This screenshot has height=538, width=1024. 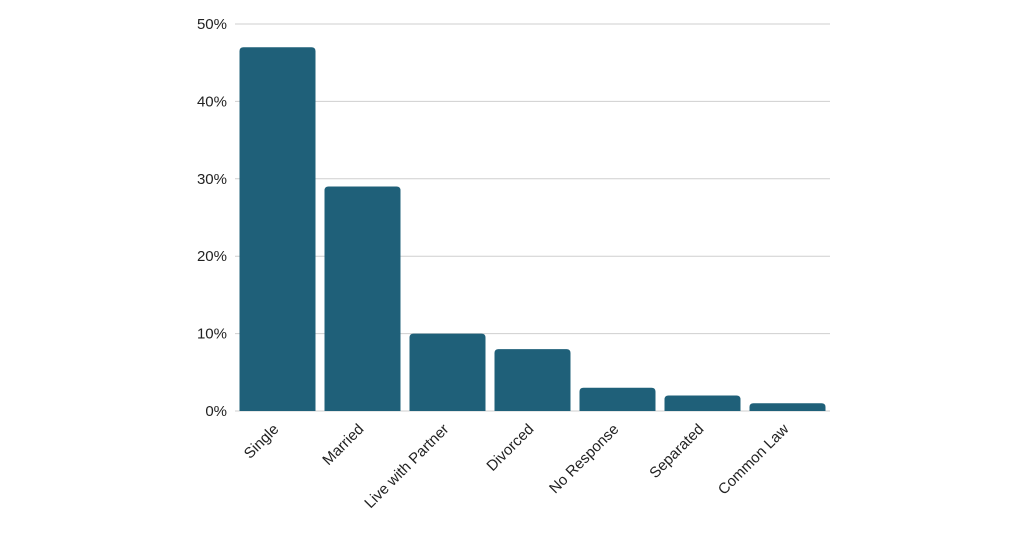 I want to click on y-tick-label: 0%, so click(x=216, y=411).